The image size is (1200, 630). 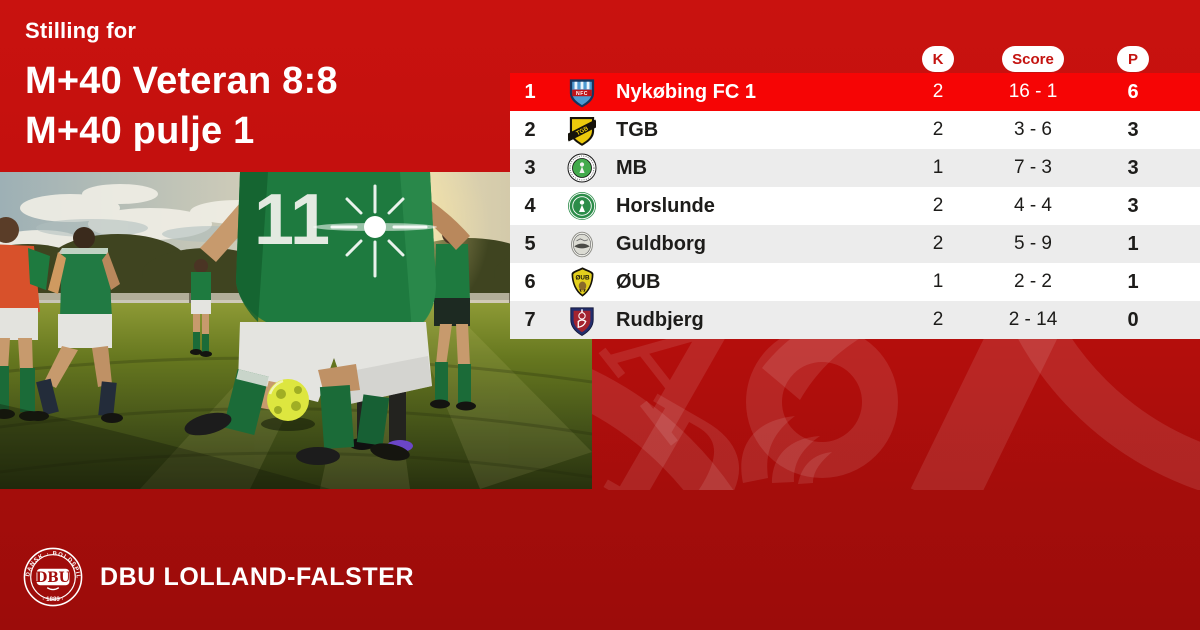 What do you see at coordinates (855, 168) in the screenshot?
I see `table-row: 3 MB 1 7 - 3 3` at bounding box center [855, 168].